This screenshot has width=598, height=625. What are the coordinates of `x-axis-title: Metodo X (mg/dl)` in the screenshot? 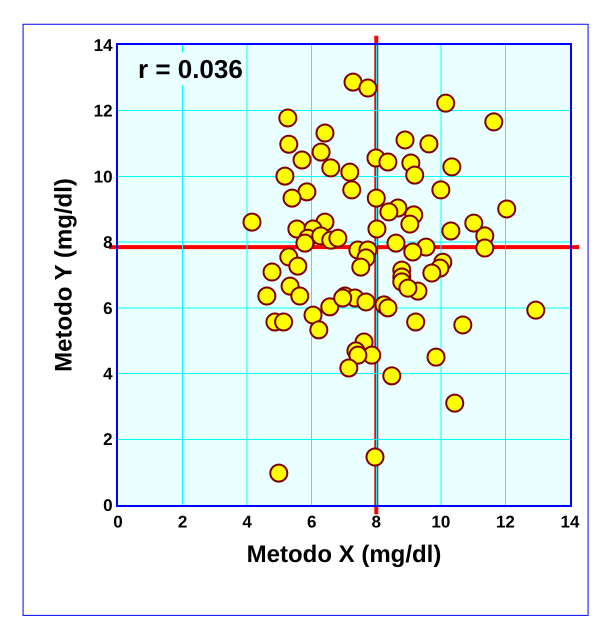 It's located at (344, 554).